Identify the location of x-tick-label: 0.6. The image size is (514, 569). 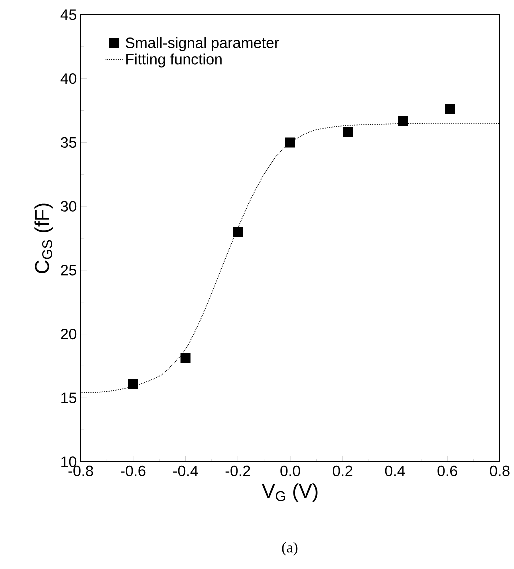
(448, 471).